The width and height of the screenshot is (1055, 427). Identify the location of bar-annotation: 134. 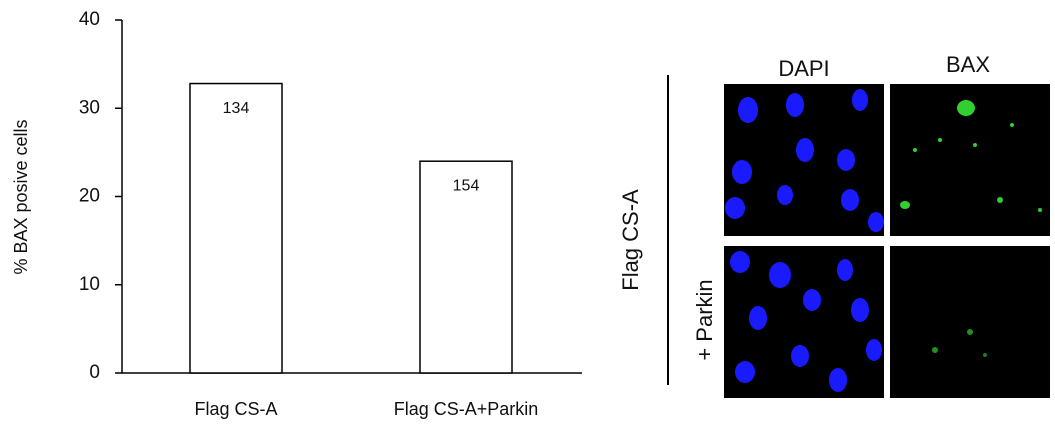
(236, 108).